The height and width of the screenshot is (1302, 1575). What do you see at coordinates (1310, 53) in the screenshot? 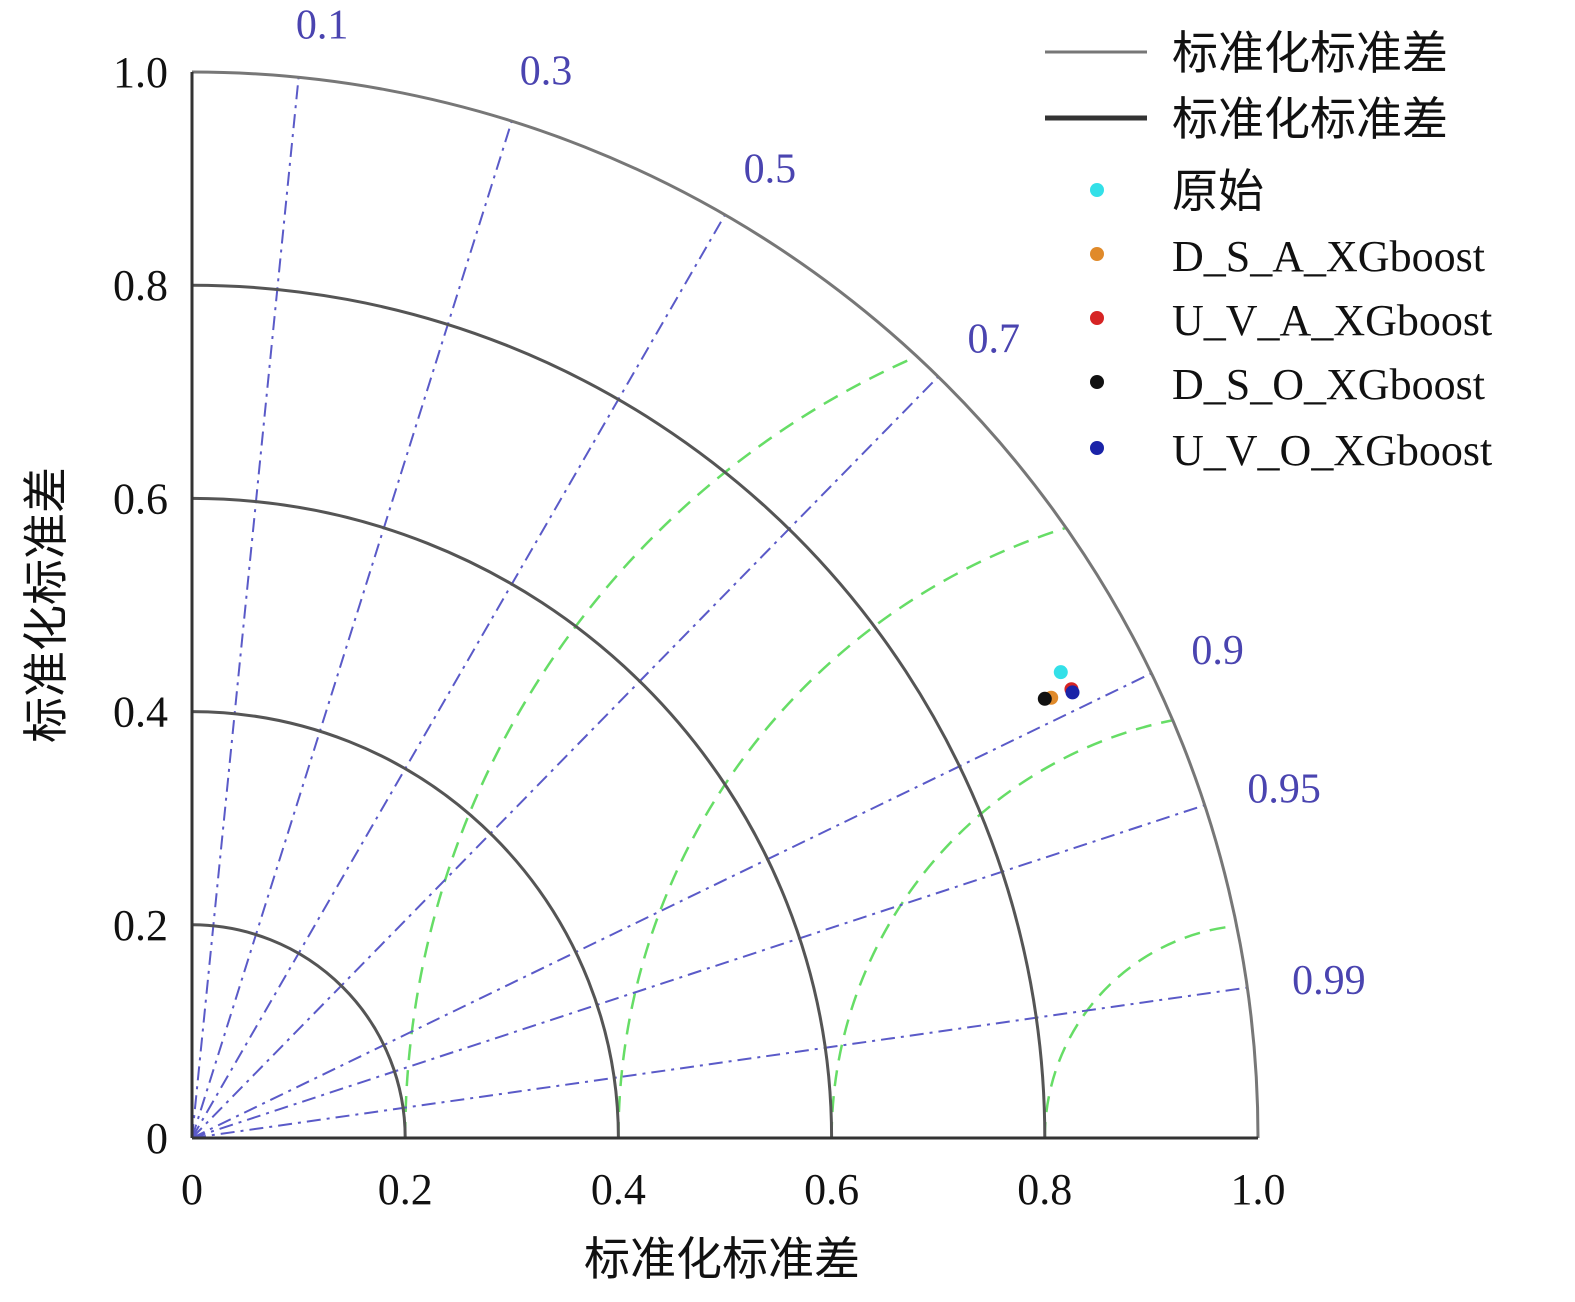
I see `legend-label-0: 标准化标准差` at bounding box center [1310, 53].